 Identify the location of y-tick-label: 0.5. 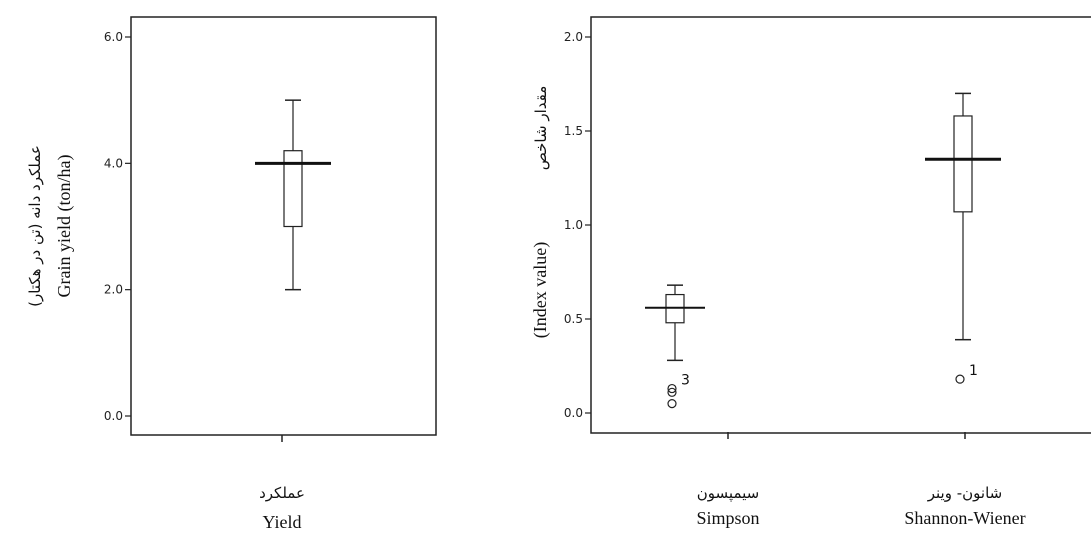
(573, 319).